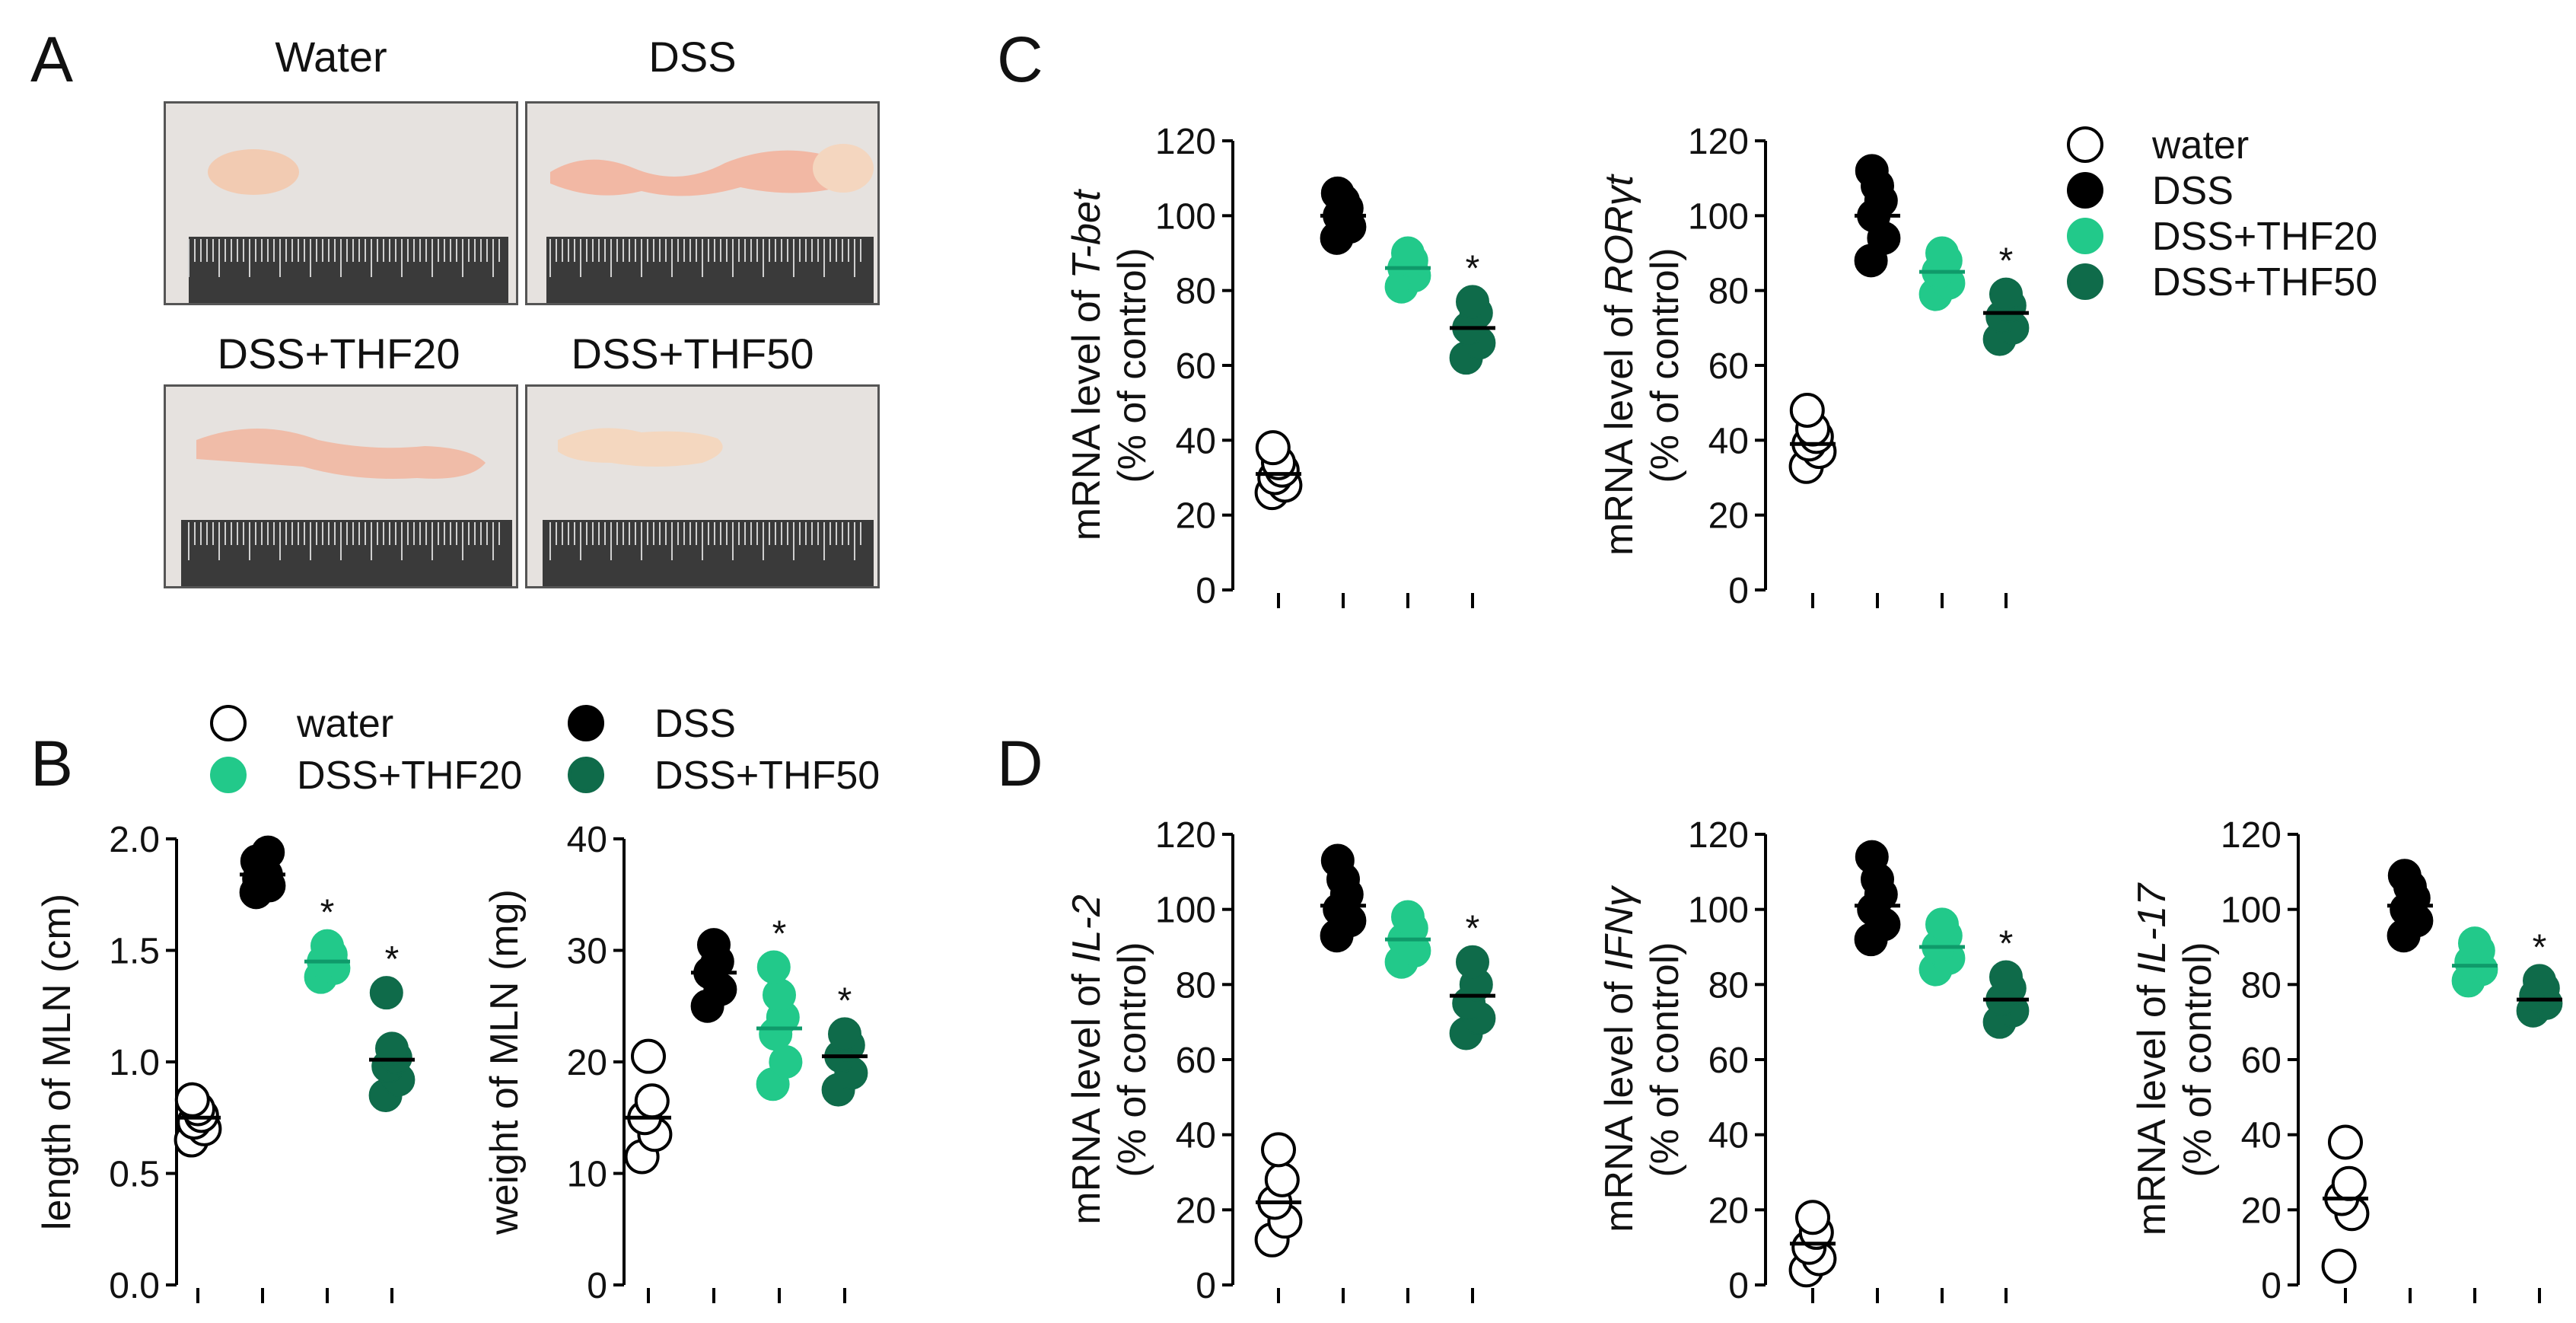 The height and width of the screenshot is (1323, 2576). I want to click on colon-photo-thf20, so click(341, 486).